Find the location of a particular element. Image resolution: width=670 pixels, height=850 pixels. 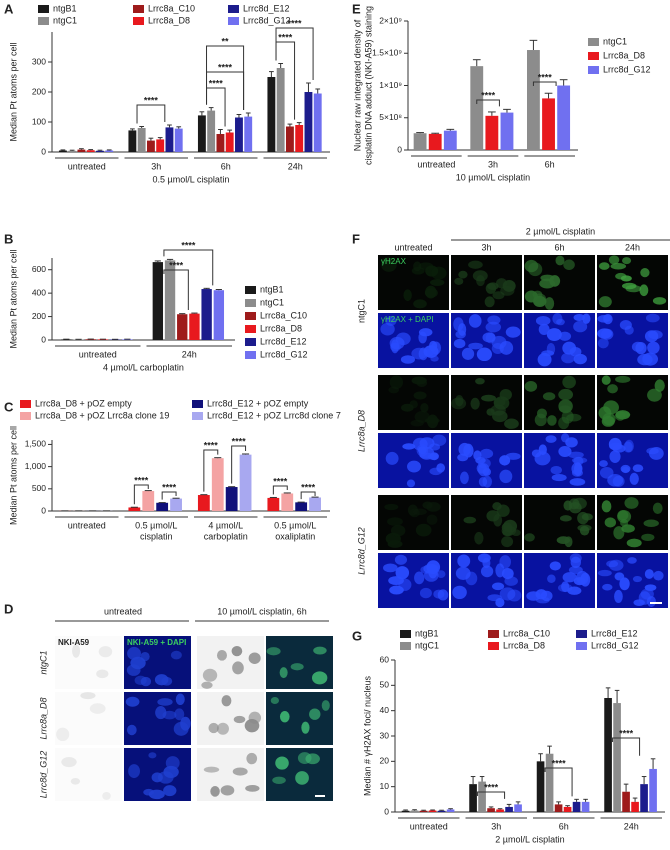

y-tick-label: 300 is located at coordinates (39, 61).